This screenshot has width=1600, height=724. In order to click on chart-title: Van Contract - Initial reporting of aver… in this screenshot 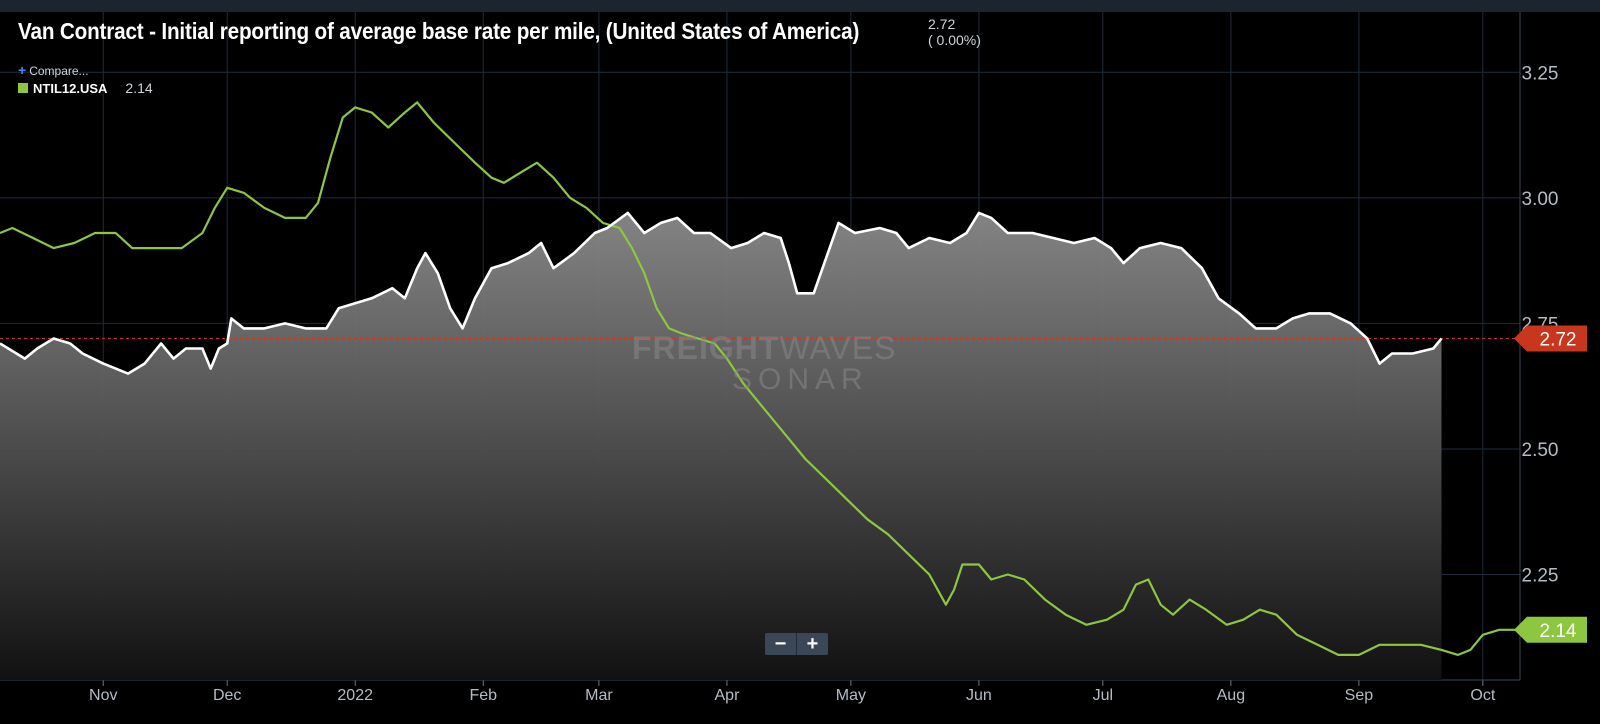, I will do `click(439, 31)`.